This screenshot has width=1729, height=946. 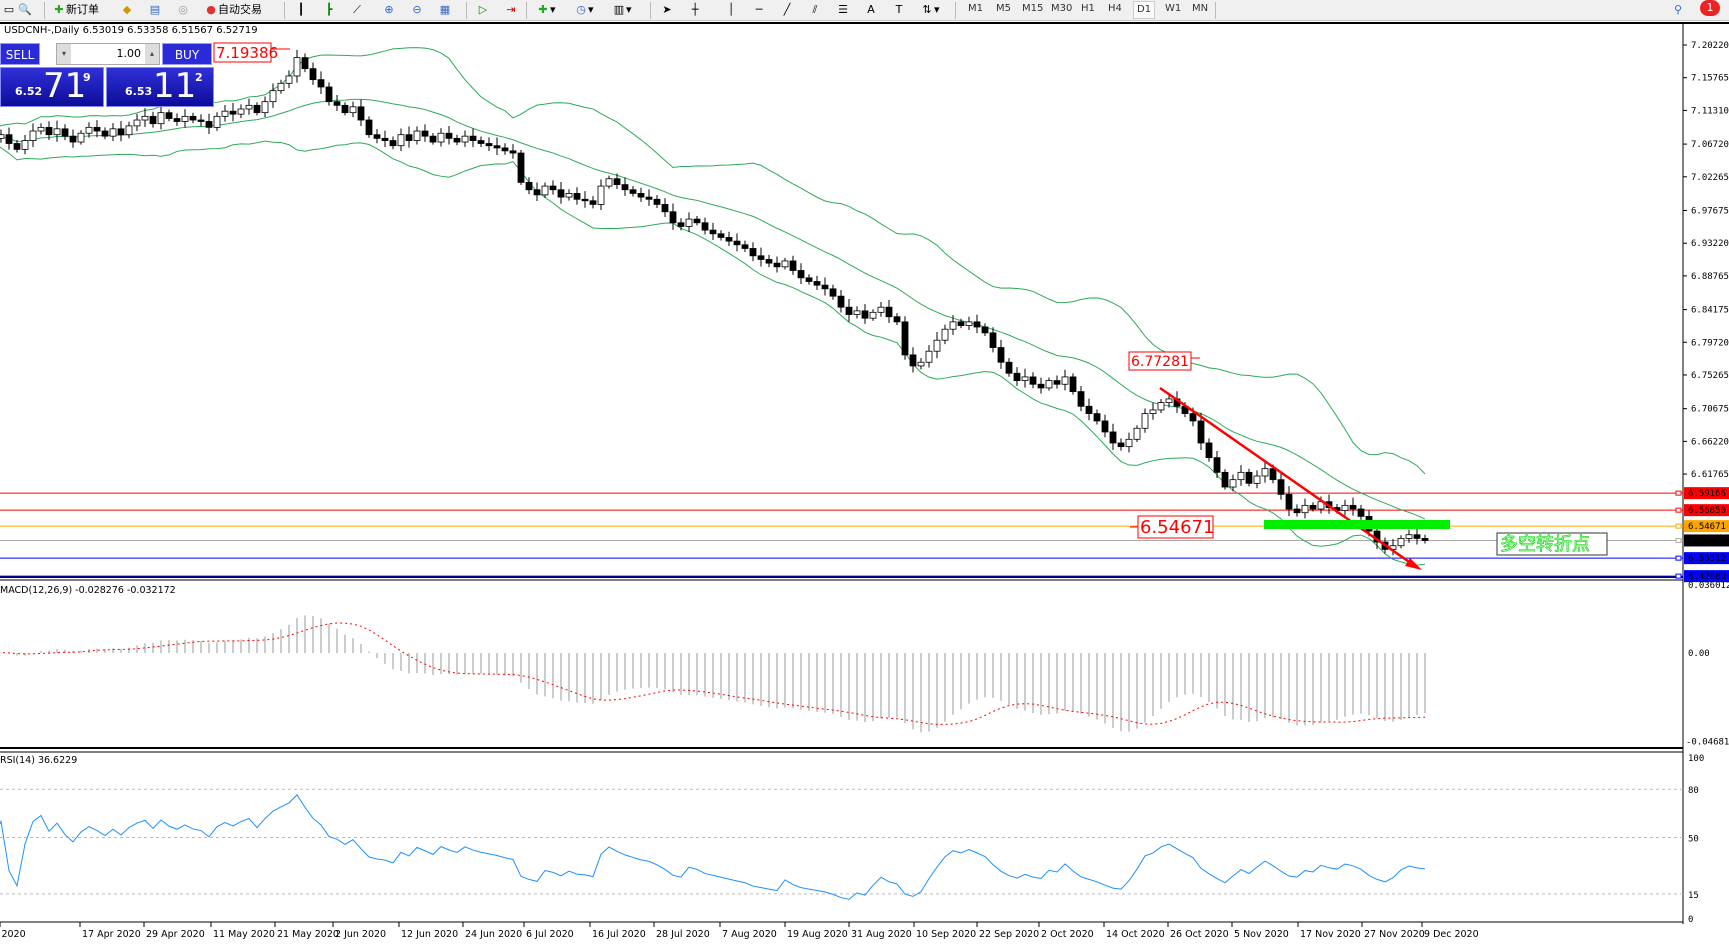 What do you see at coordinates (731, 9) in the screenshot?
I see `vertical-line-icon: │` at bounding box center [731, 9].